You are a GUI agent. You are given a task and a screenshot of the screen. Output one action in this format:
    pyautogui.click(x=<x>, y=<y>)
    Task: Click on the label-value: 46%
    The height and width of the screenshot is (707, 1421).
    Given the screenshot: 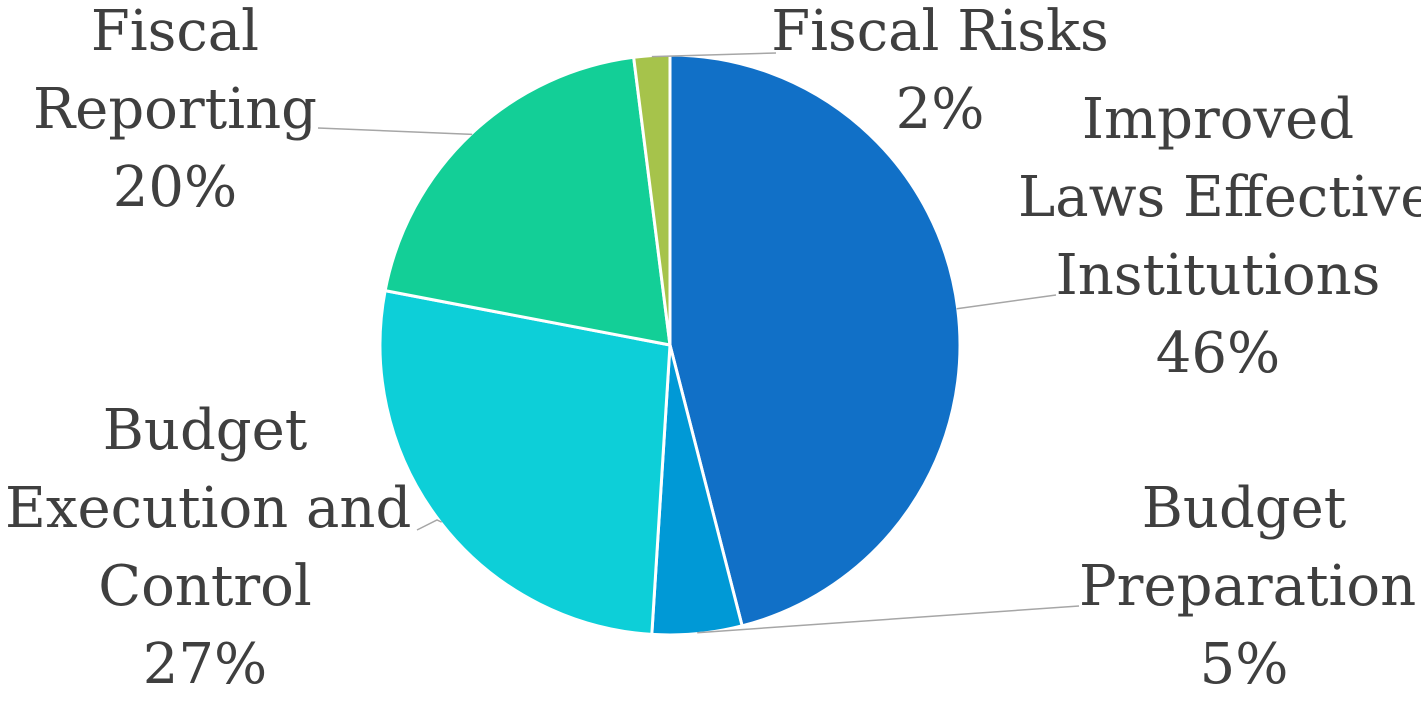 What is the action you would take?
    pyautogui.click(x=1218, y=353)
    